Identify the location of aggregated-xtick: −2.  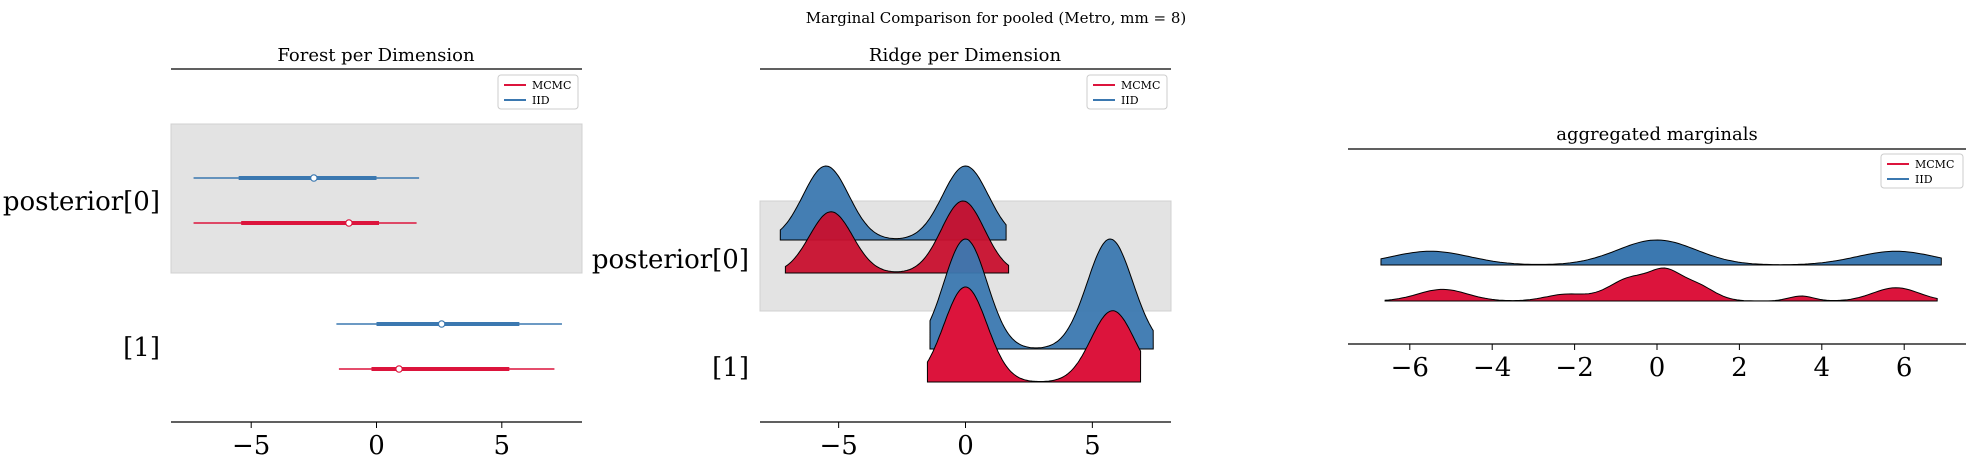
(1574, 363).